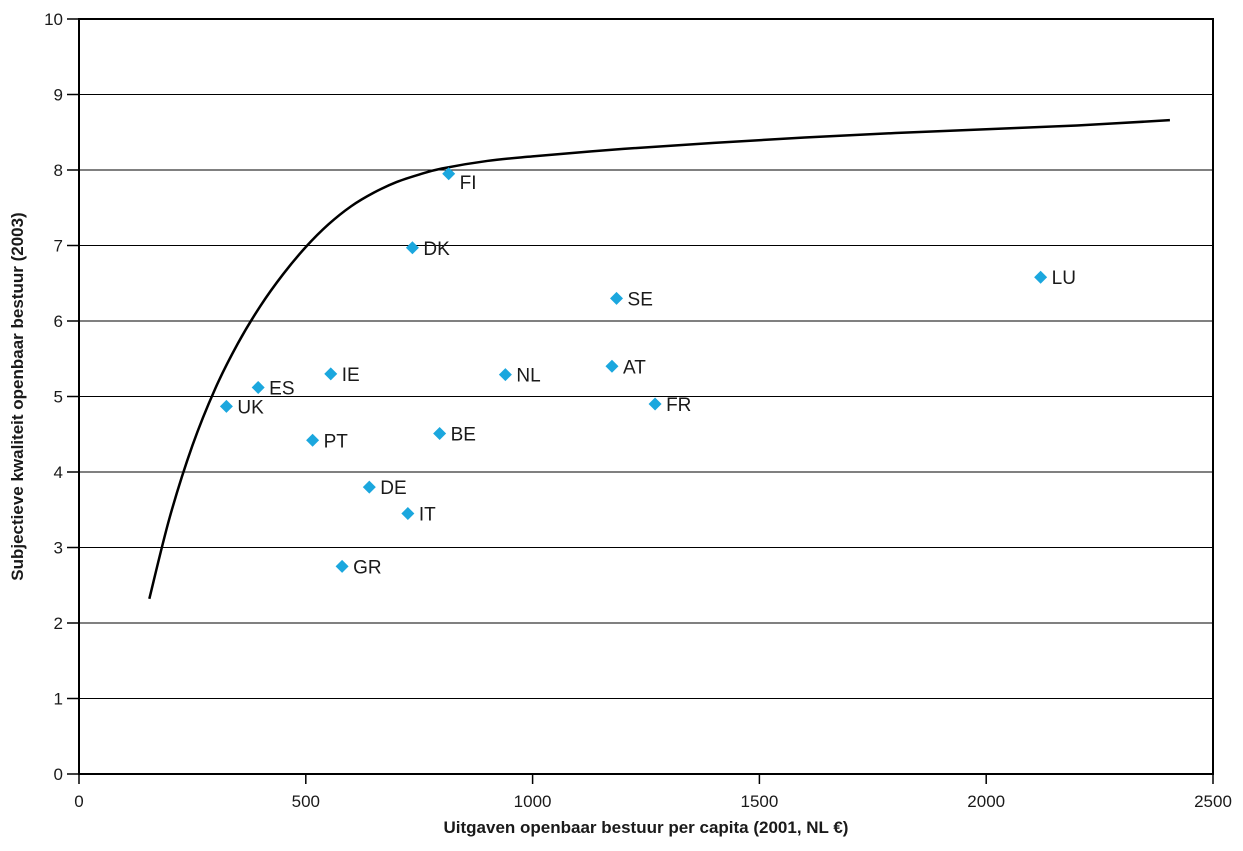  I want to click on y-tick-label: 0, so click(58, 774).